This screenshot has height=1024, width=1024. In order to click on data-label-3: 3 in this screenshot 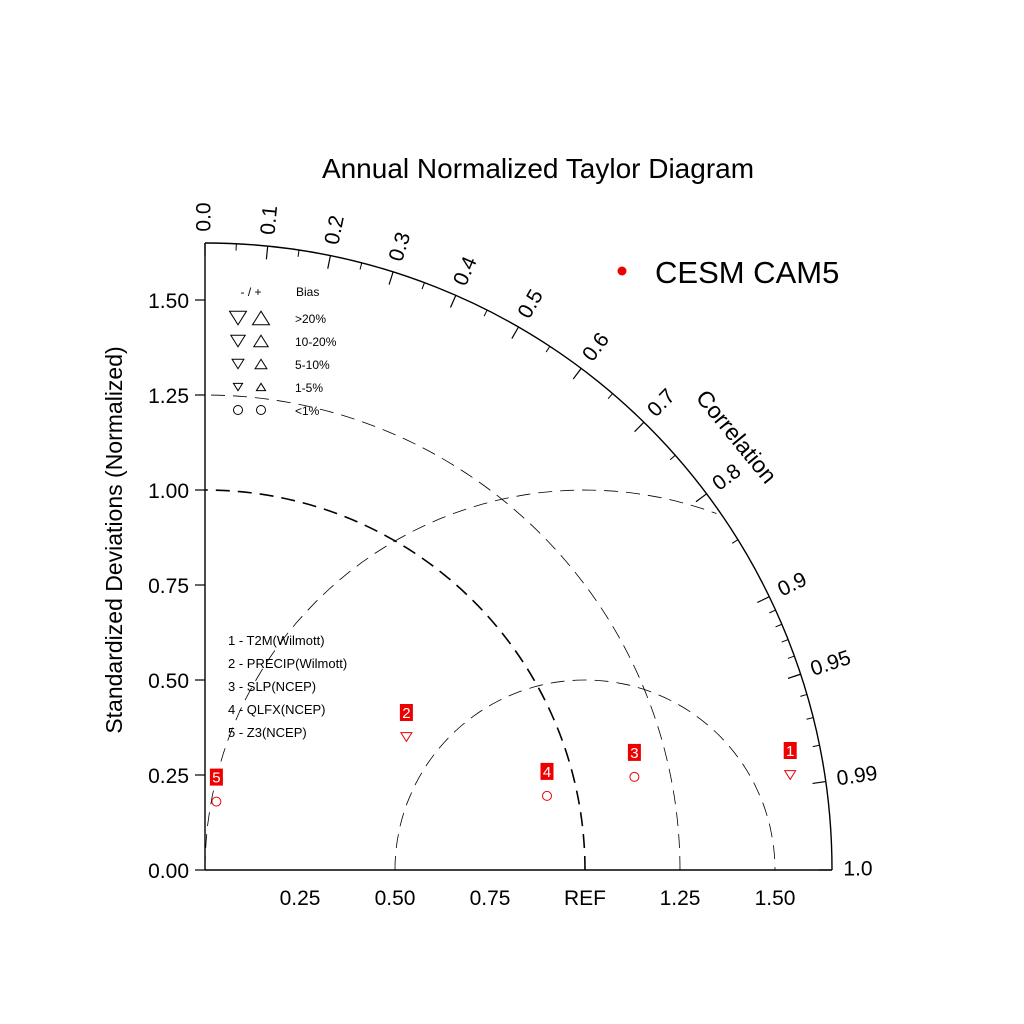, I will do `click(634, 753)`.